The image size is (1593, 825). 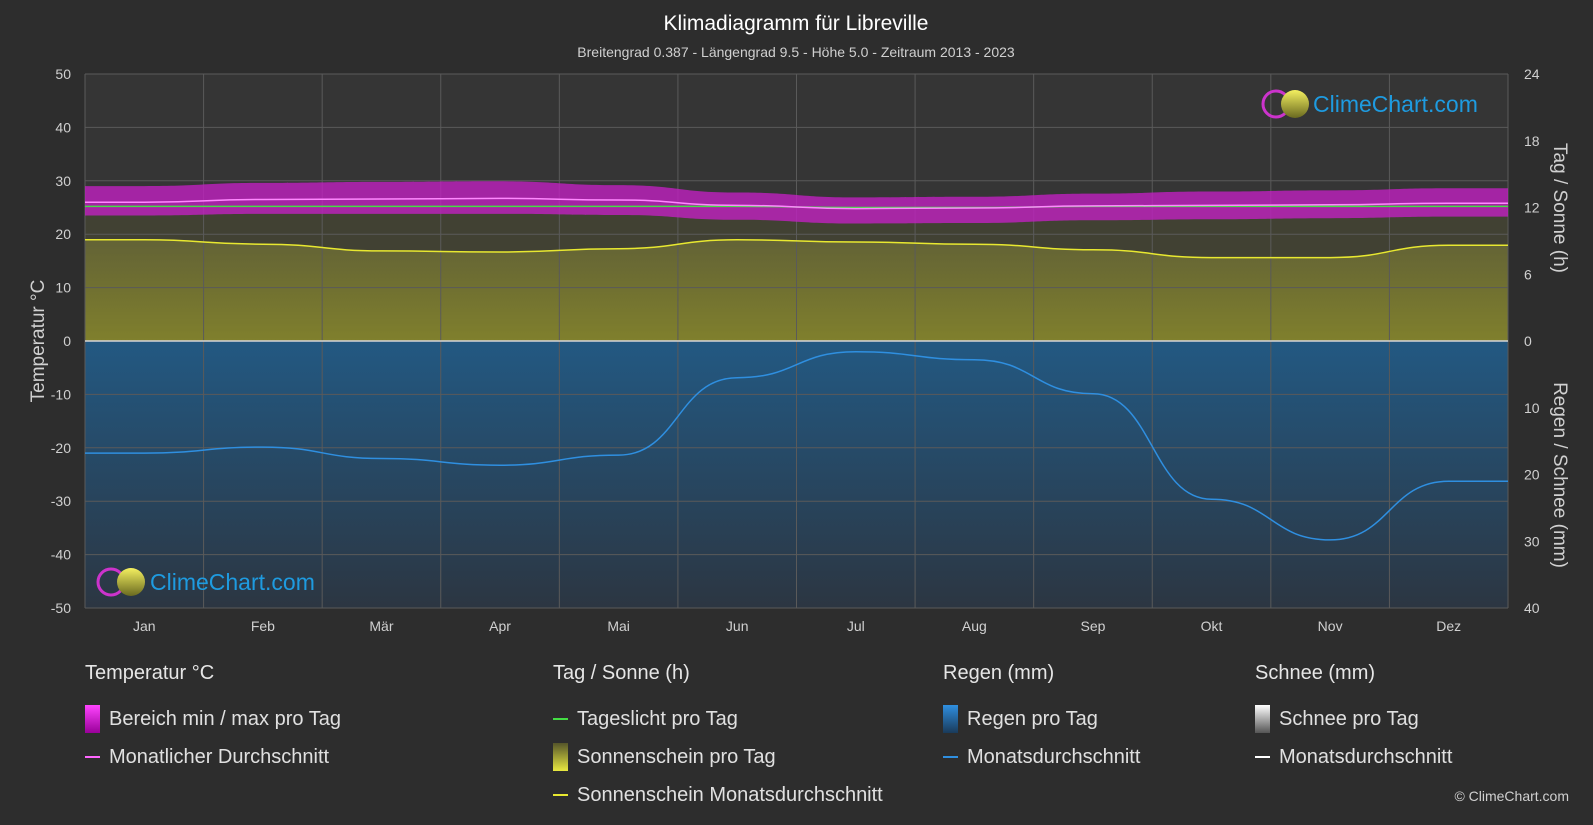 What do you see at coordinates (38, 341) in the screenshot?
I see `left-axis-label: Temperatur °C` at bounding box center [38, 341].